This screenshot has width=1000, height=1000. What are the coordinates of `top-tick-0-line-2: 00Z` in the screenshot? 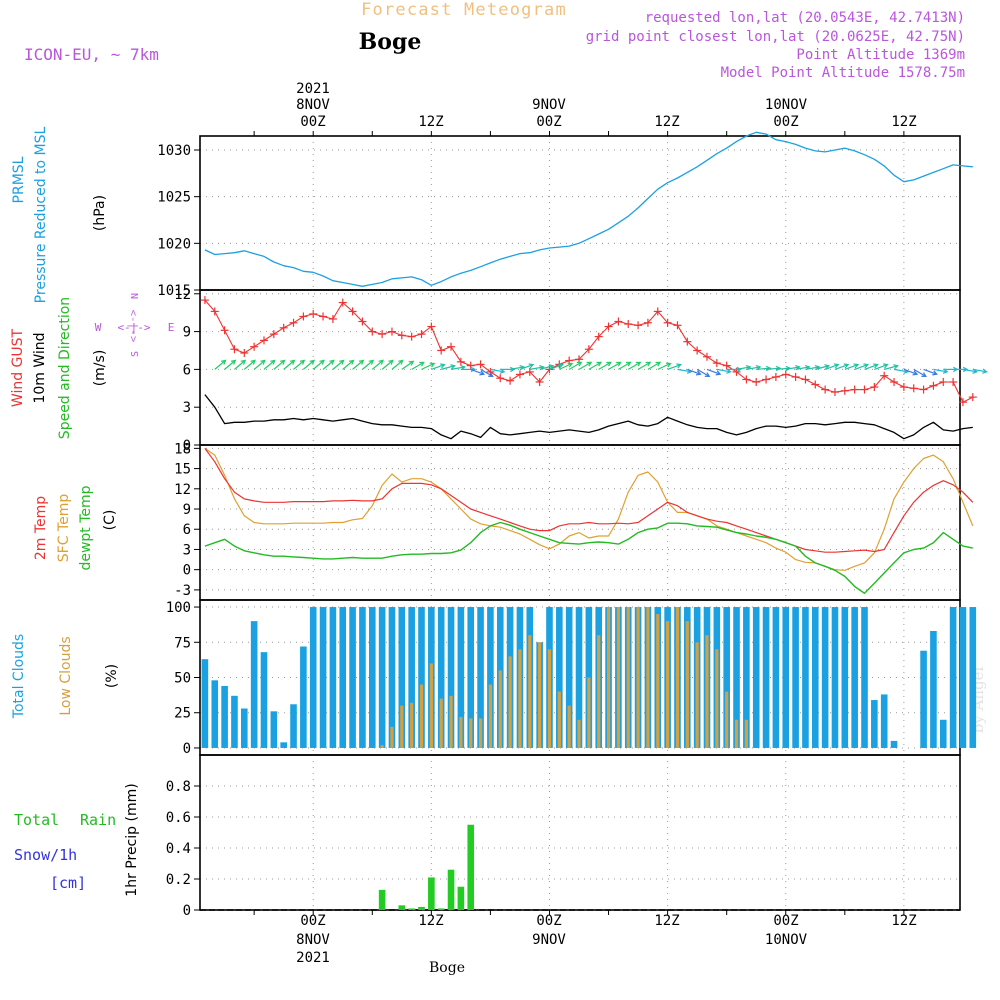 It's located at (312, 122).